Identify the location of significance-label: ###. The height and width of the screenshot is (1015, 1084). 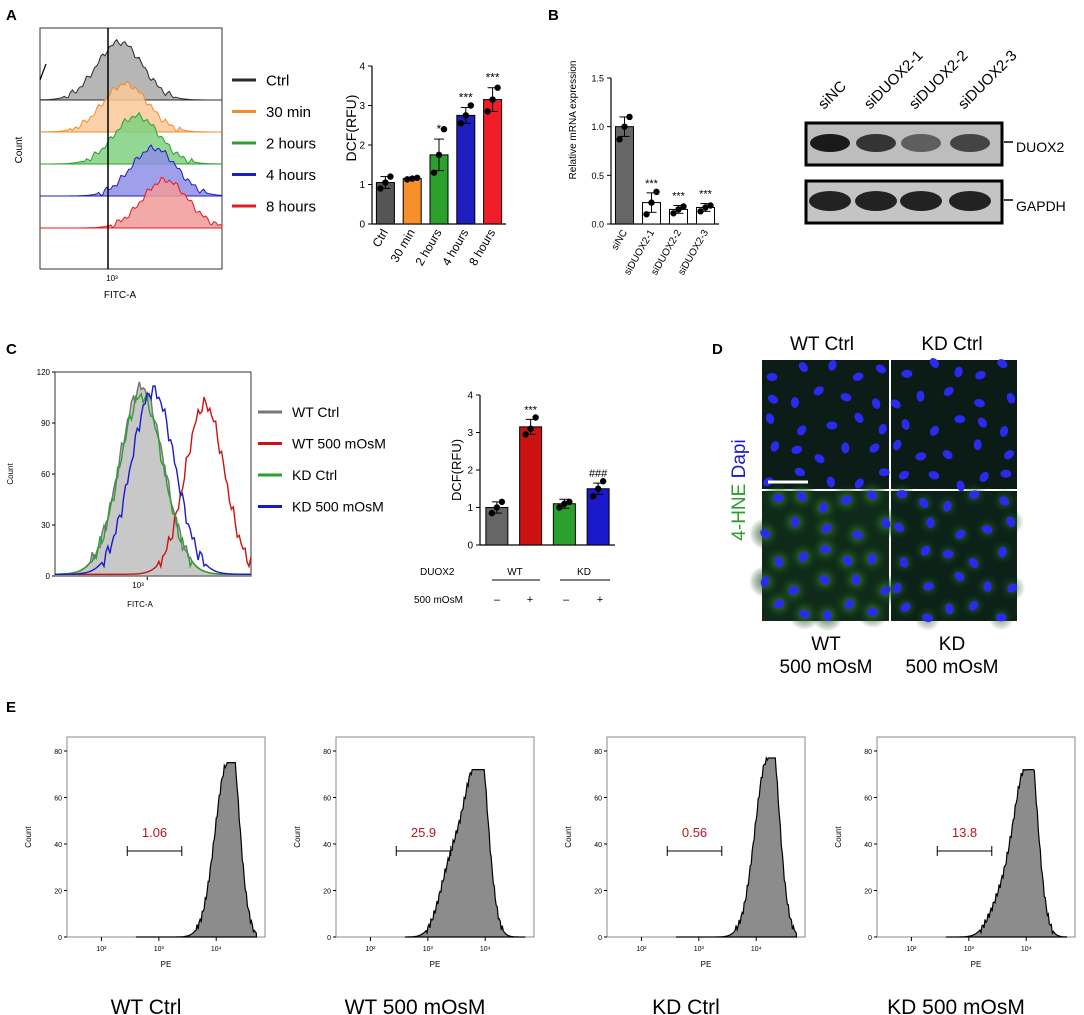
(598, 474).